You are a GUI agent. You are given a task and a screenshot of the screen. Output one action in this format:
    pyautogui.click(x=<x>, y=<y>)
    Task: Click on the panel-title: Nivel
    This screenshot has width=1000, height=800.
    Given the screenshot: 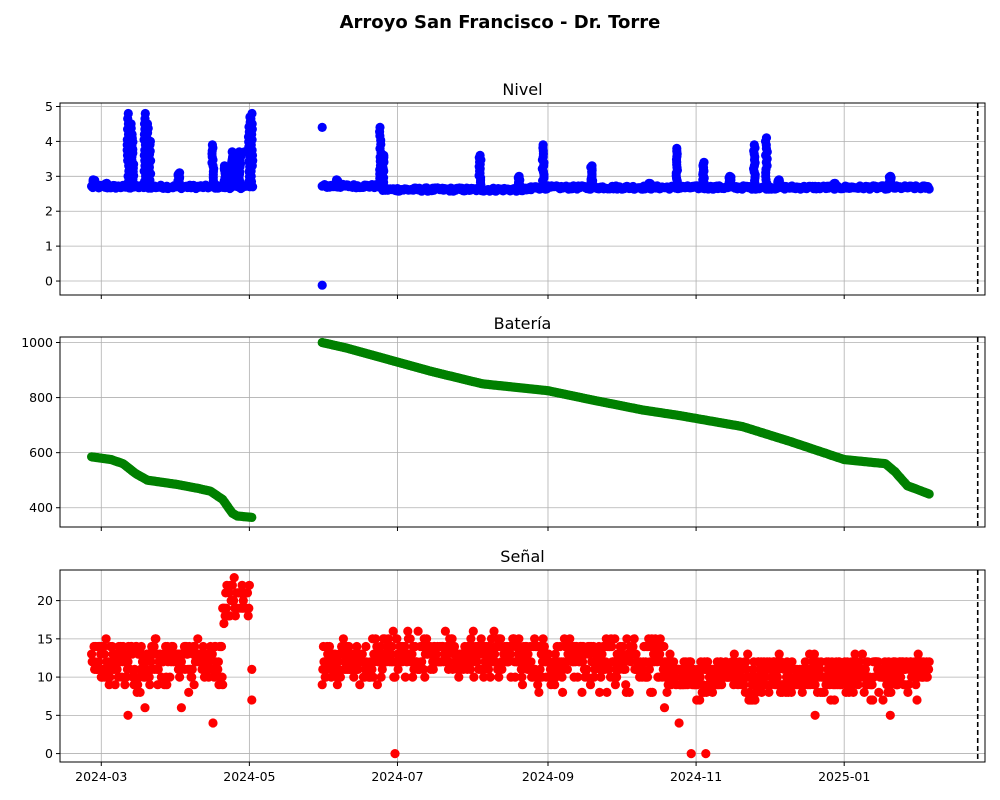 What is the action you would take?
    pyautogui.click(x=522, y=89)
    